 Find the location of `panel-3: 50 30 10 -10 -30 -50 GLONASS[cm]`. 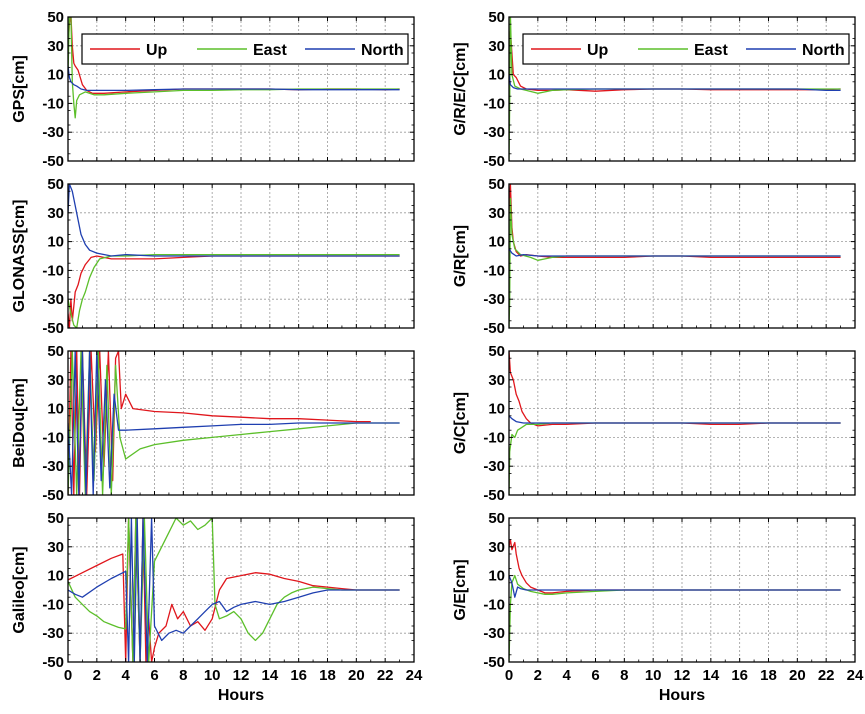

panel-3: 50 30 10 -10 -30 -50 GLONASS[cm] is located at coordinates (213, 256).